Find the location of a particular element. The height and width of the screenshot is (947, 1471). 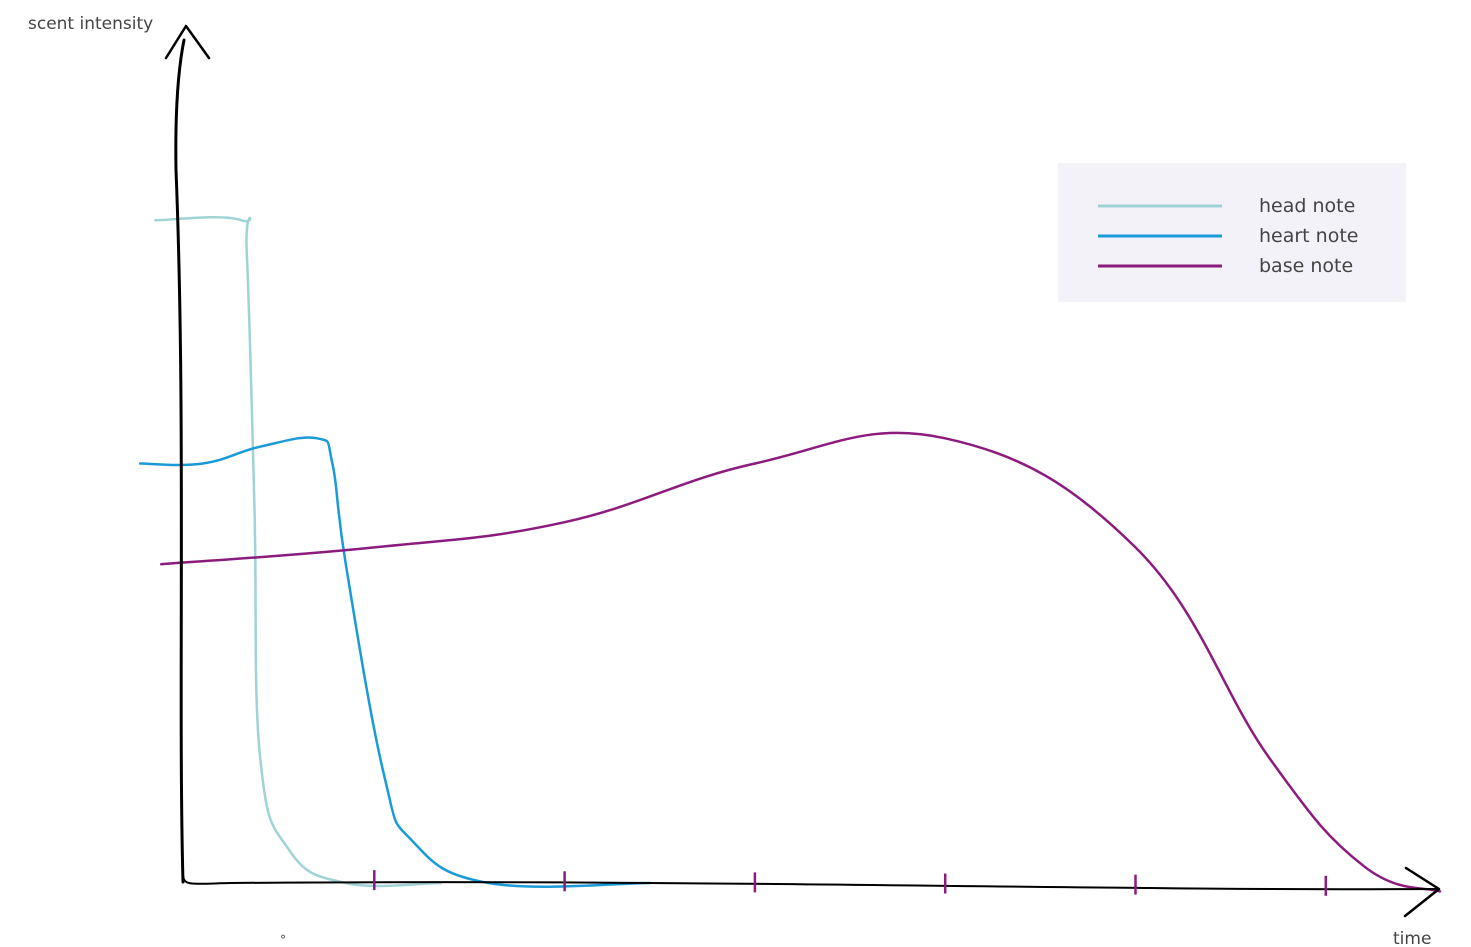

legend: head note heart note base note is located at coordinates (1232, 232).